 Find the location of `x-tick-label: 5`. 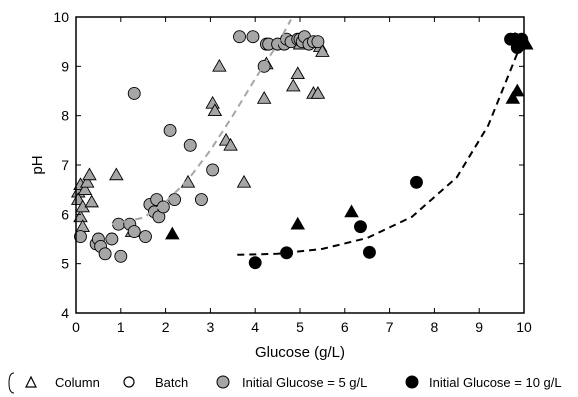

x-tick-label: 5 is located at coordinates (300, 327).